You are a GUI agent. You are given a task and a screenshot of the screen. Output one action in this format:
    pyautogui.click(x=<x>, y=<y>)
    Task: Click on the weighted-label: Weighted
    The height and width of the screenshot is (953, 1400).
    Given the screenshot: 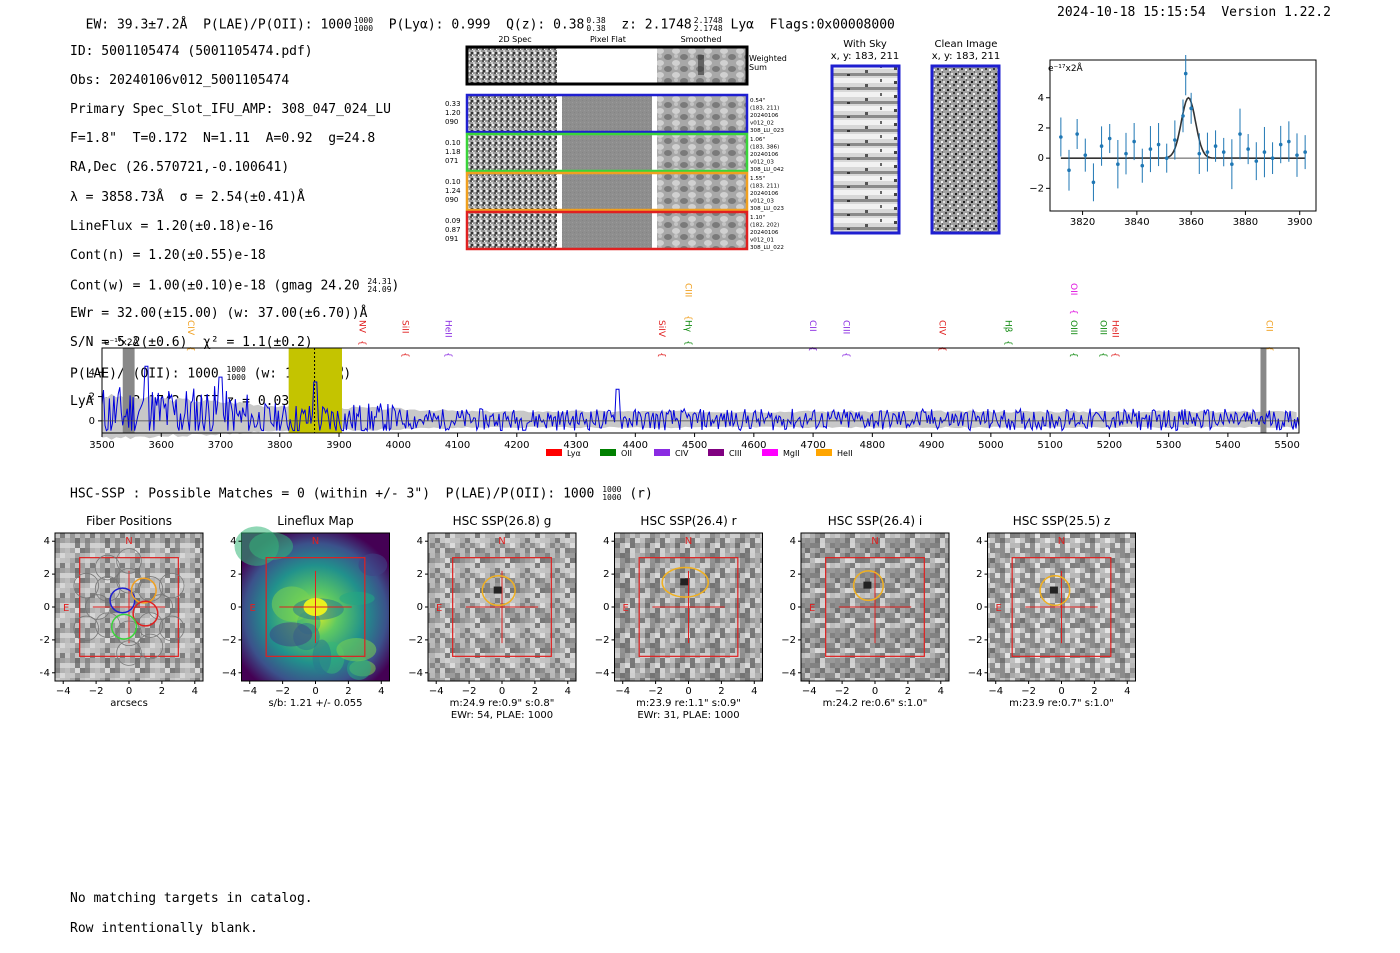 What is the action you would take?
    pyautogui.click(x=768, y=58)
    